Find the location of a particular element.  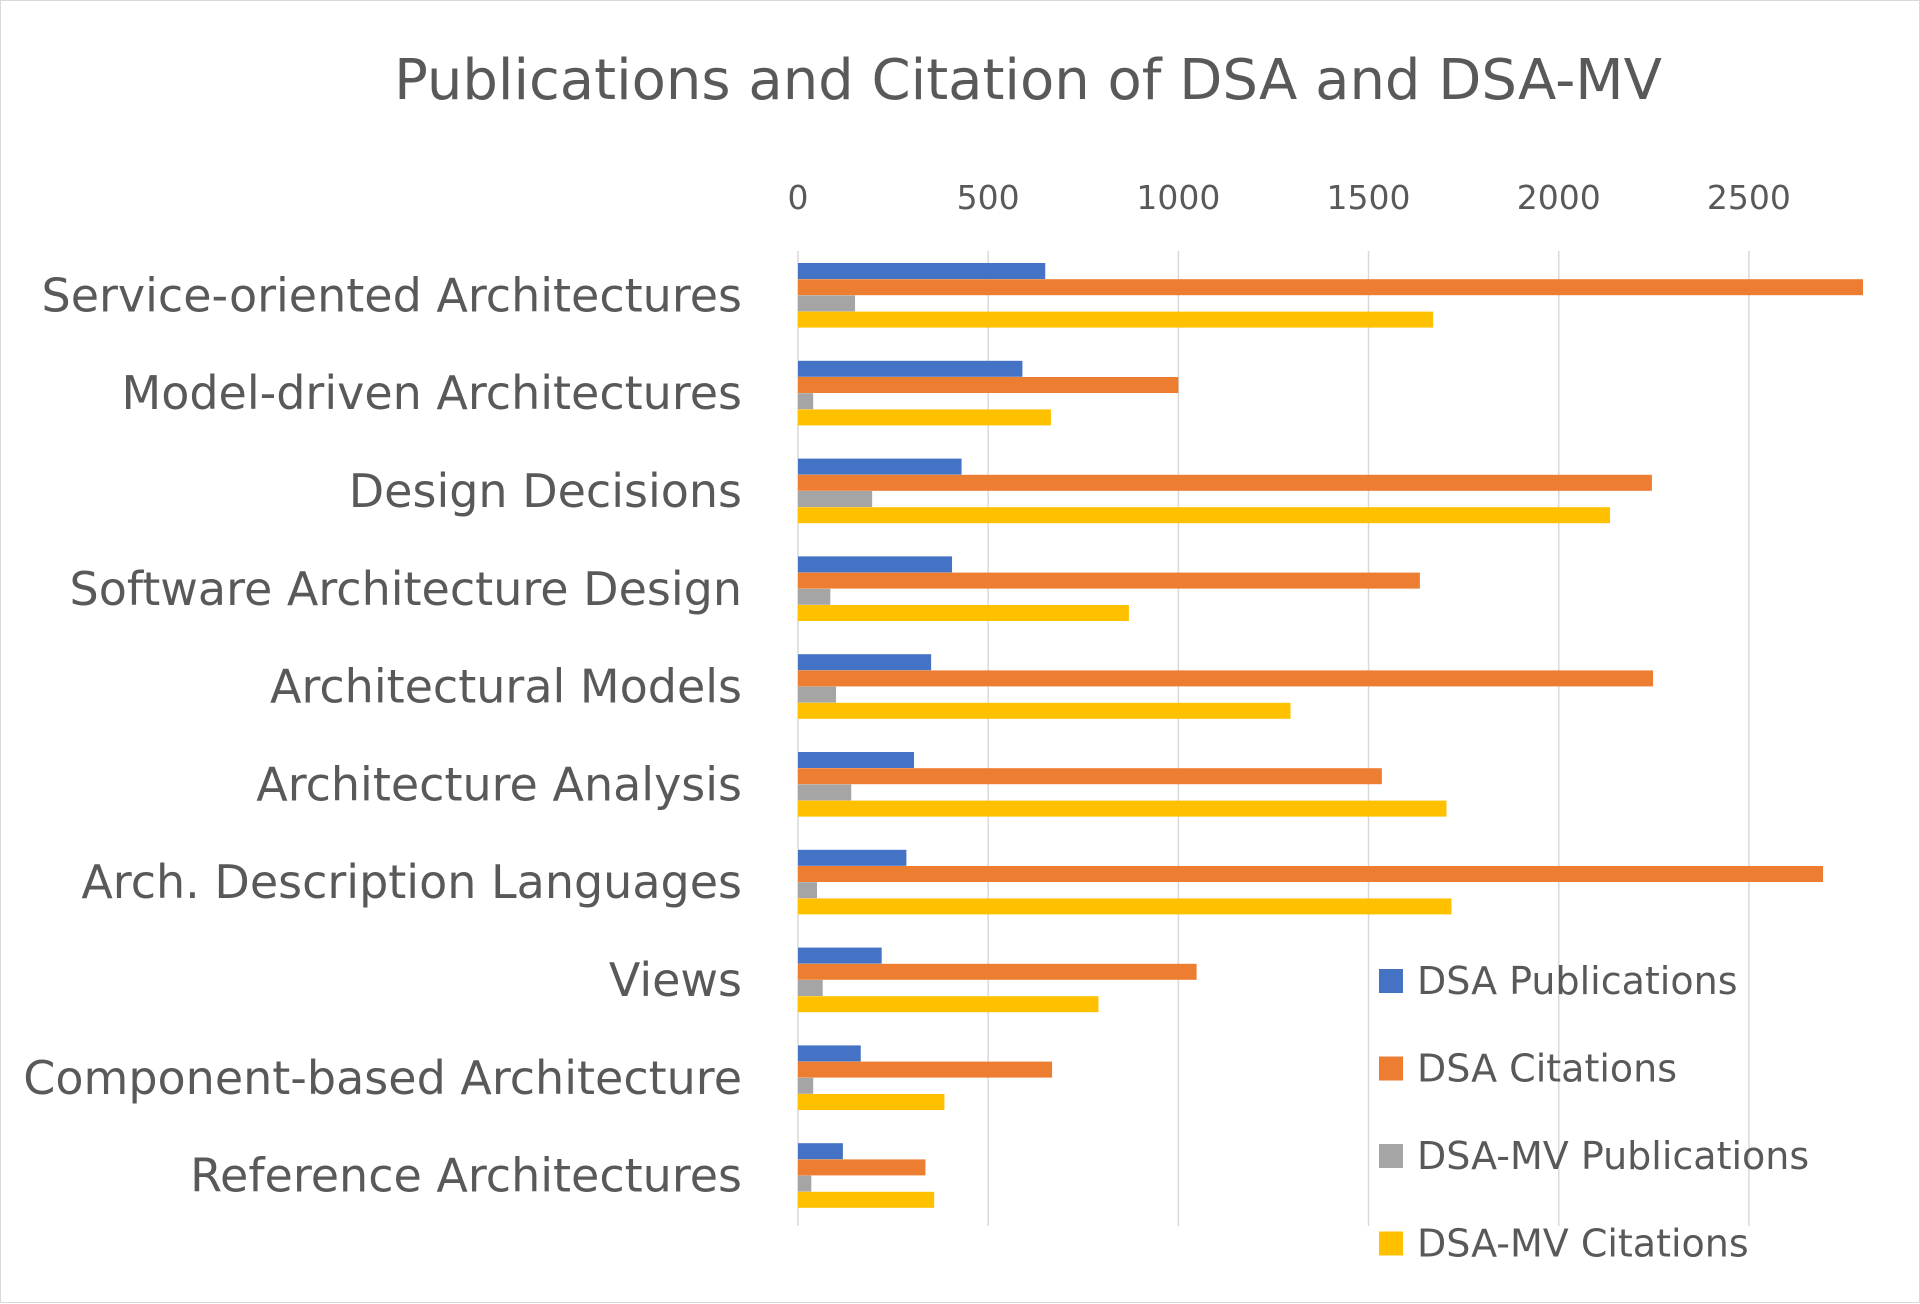

legend-label-dsa-publications: DSA Publications is located at coordinates (1577, 981).